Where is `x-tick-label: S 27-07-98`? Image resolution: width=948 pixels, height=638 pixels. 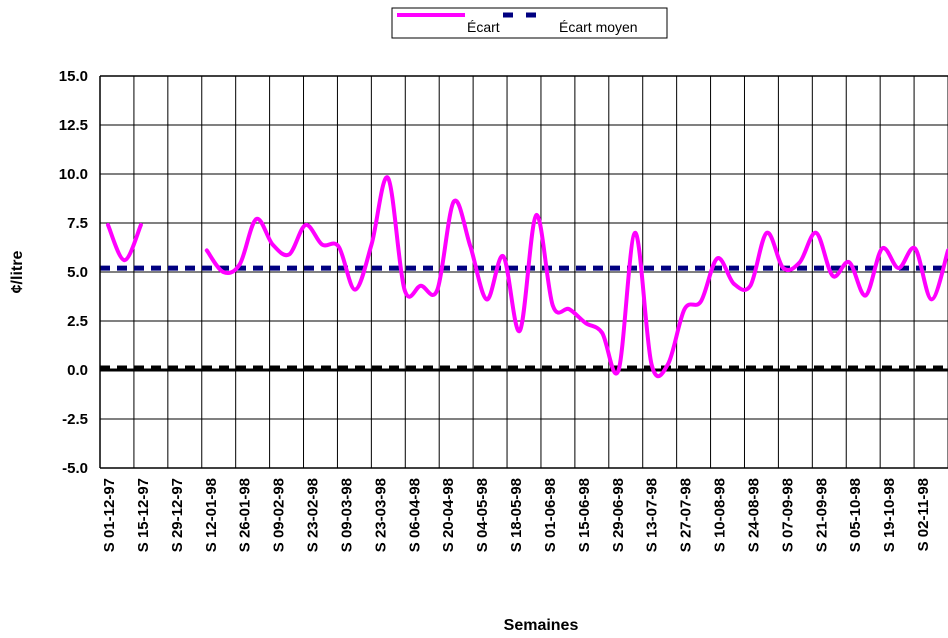 x-tick-label: S 27-07-98 is located at coordinates (686, 515).